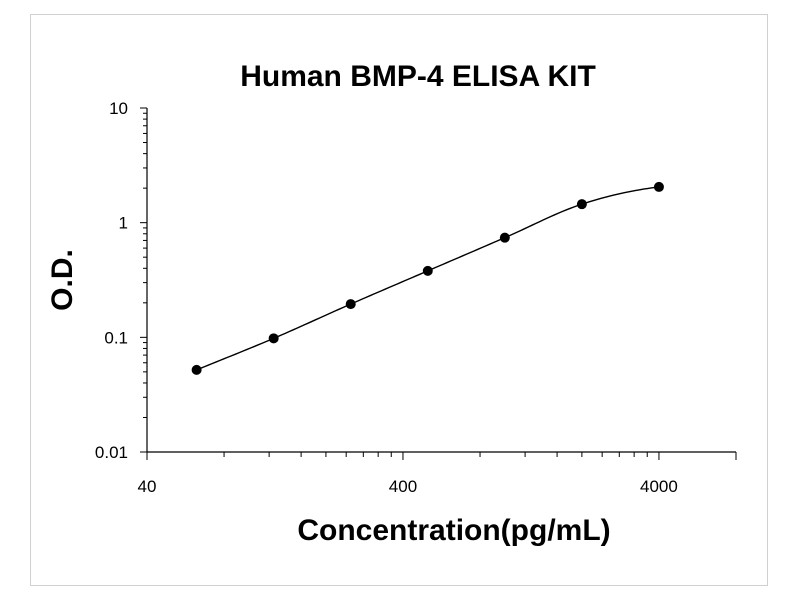 The height and width of the screenshot is (600, 800). I want to click on chart-title: Human BMP-4 ELISA KIT, so click(418, 76).